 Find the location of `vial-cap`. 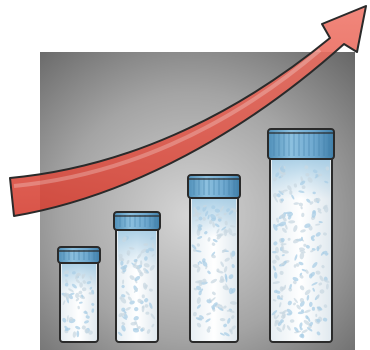

vial-cap is located at coordinates (137, 221).